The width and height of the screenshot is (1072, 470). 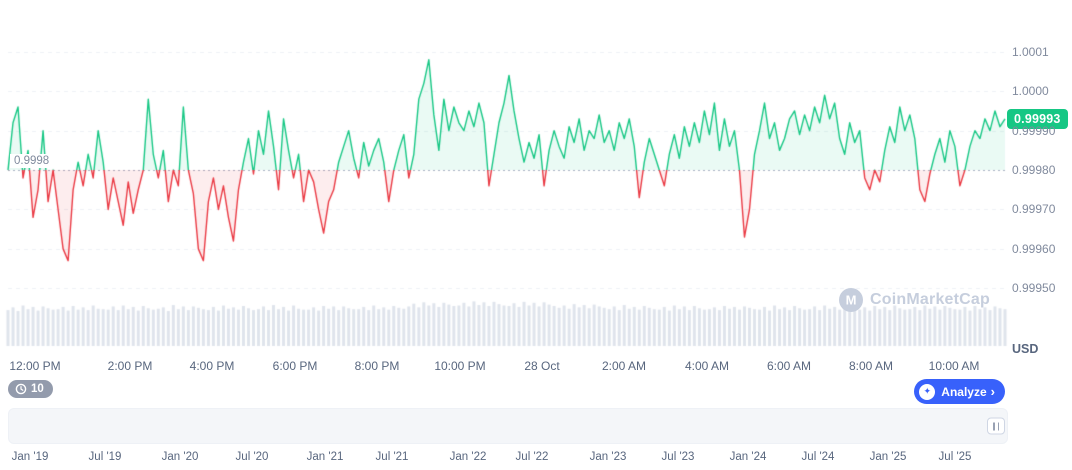 I want to click on x-axis-label: 28 Oct, so click(x=542, y=366).